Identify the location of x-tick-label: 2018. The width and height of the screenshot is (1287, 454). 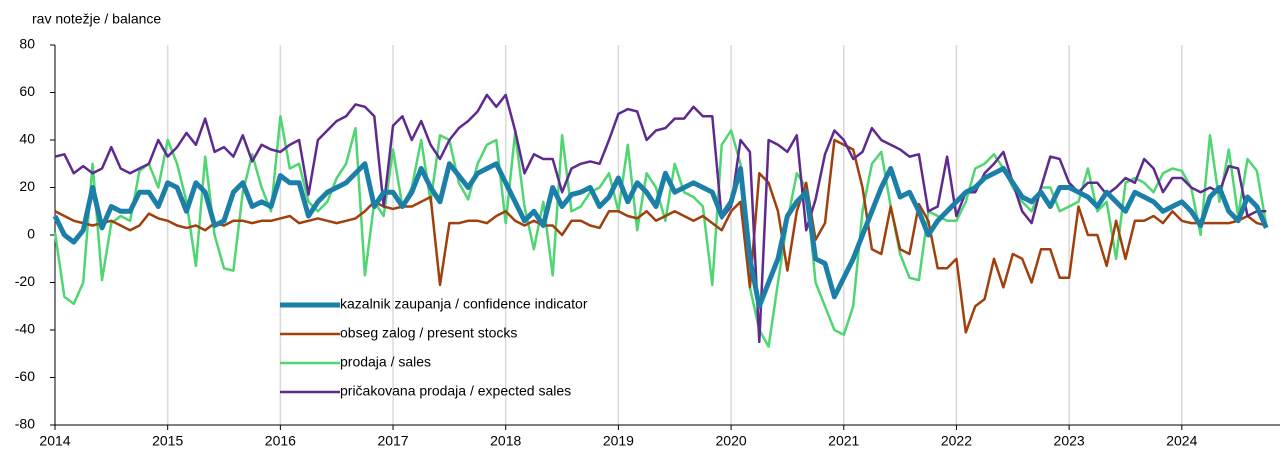
(505, 441).